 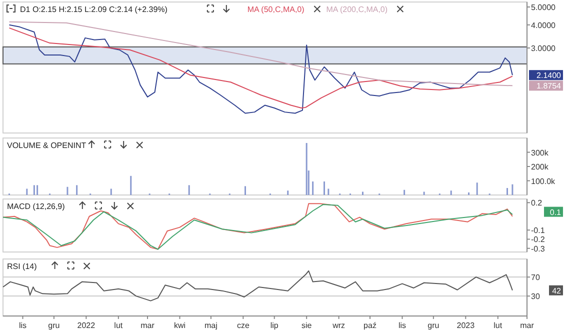 I want to click on x-tick-label: sie, so click(x=306, y=325).